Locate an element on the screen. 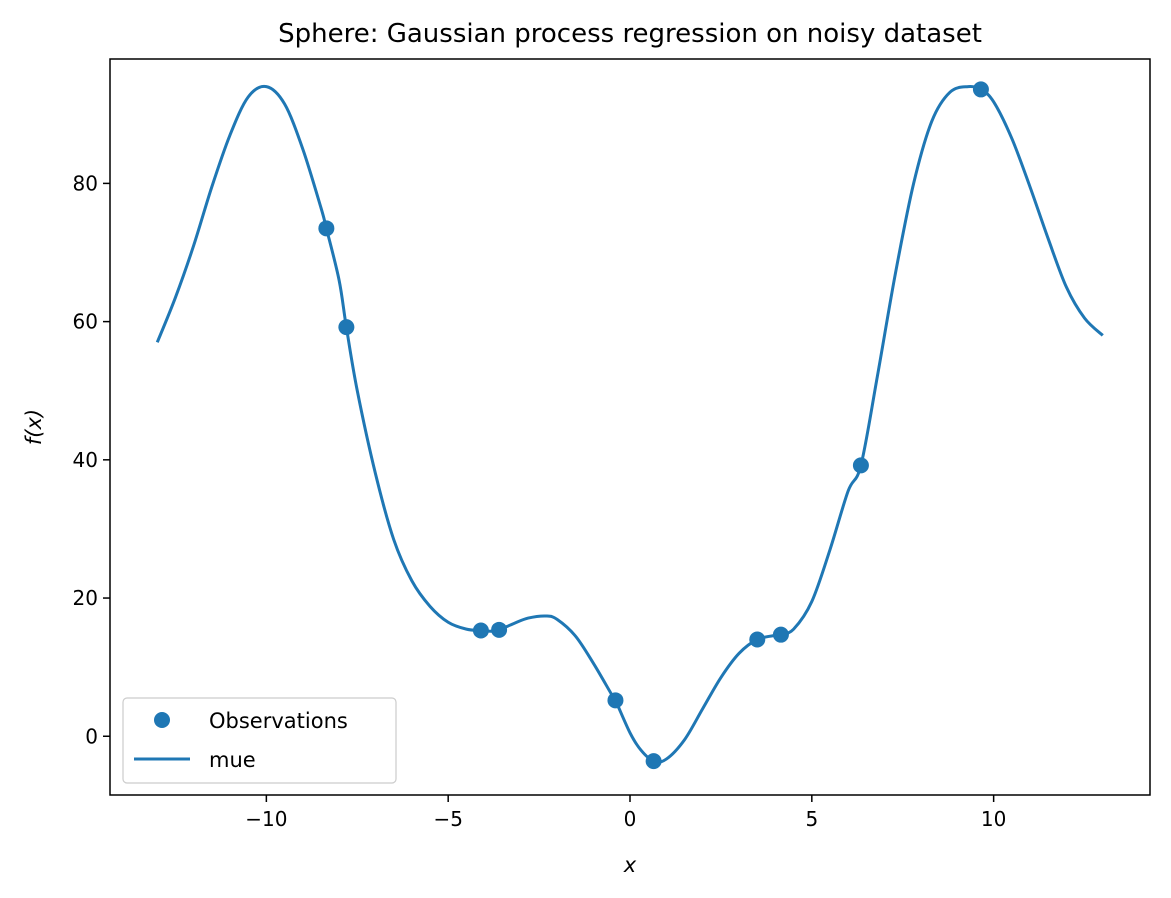 This screenshot has width=1171, height=898. y-axis-label: f(x) is located at coordinates (34, 427).